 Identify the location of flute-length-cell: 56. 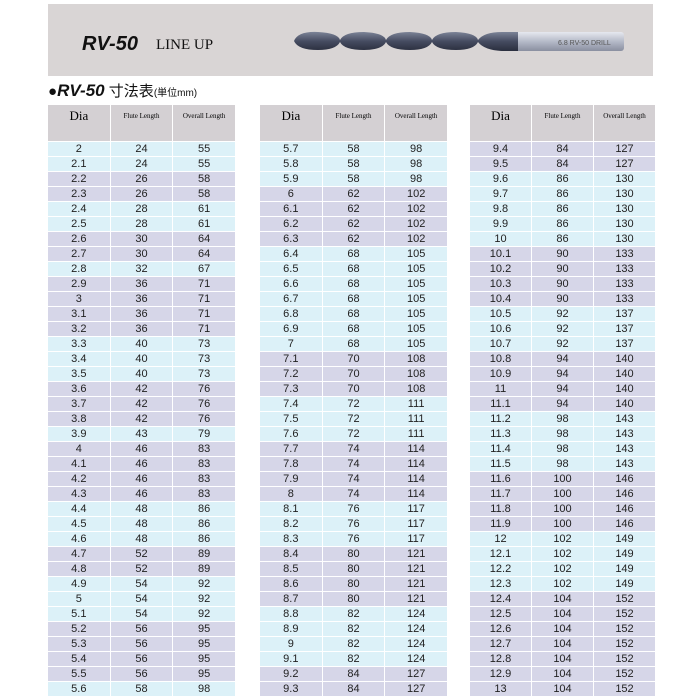
(141, 629).